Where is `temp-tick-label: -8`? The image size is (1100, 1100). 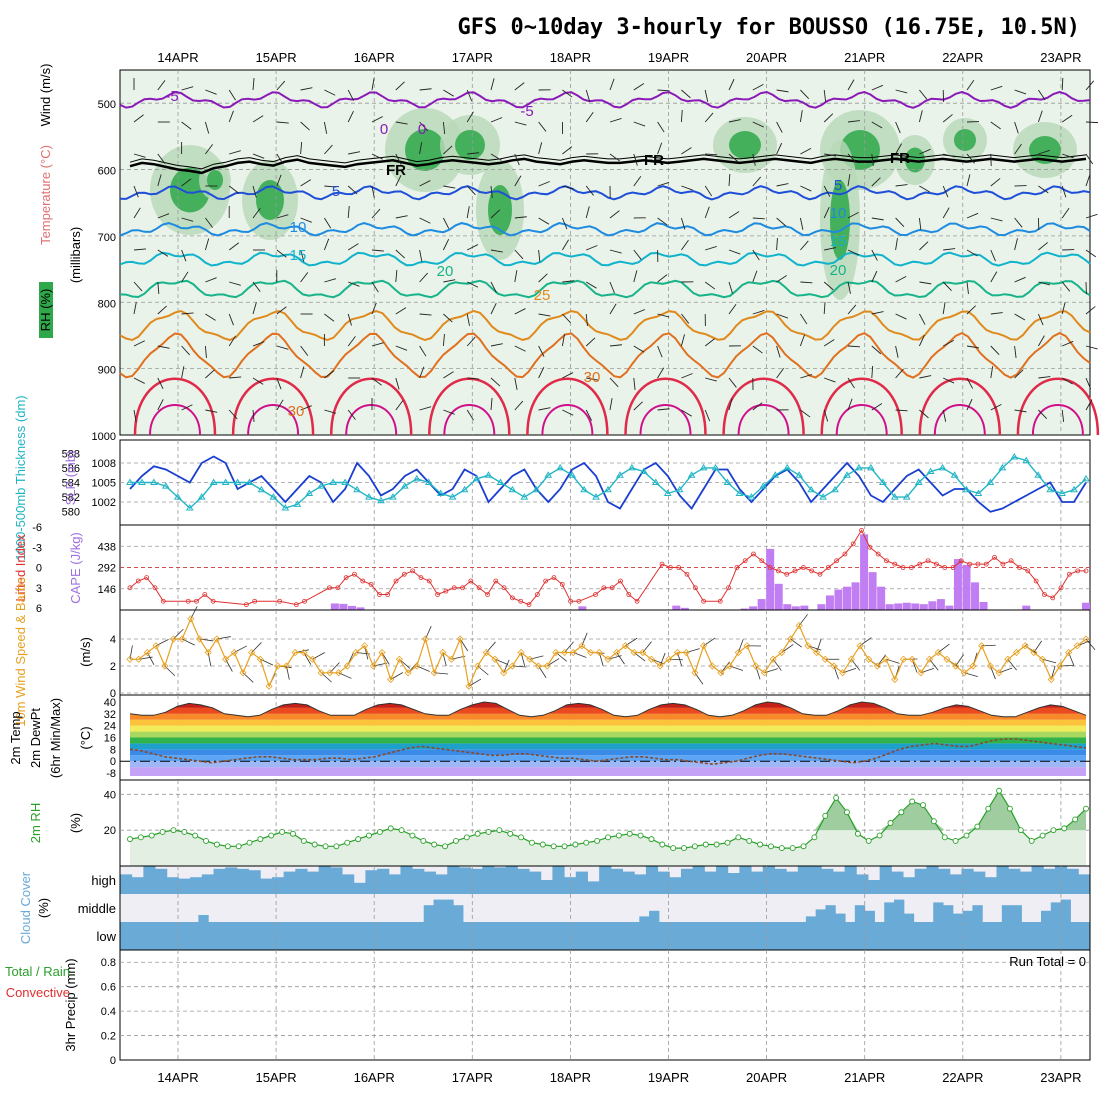 temp-tick-label: -8 is located at coordinates (111, 774).